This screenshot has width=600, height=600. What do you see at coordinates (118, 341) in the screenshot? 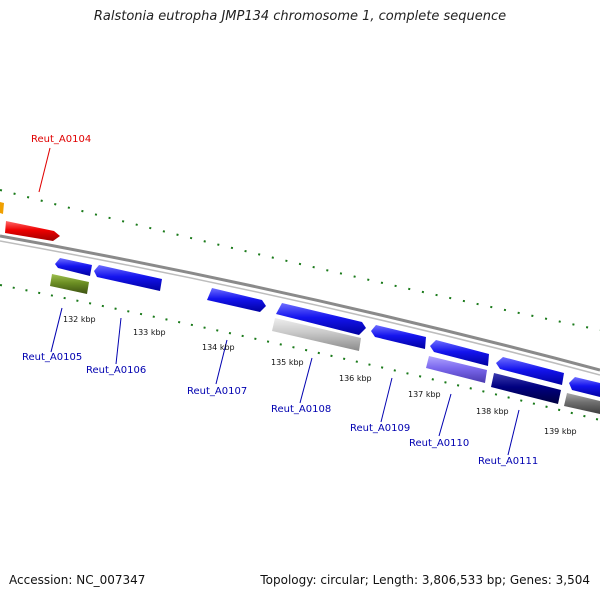
I see `leader-reut-a0106` at bounding box center [118, 341].